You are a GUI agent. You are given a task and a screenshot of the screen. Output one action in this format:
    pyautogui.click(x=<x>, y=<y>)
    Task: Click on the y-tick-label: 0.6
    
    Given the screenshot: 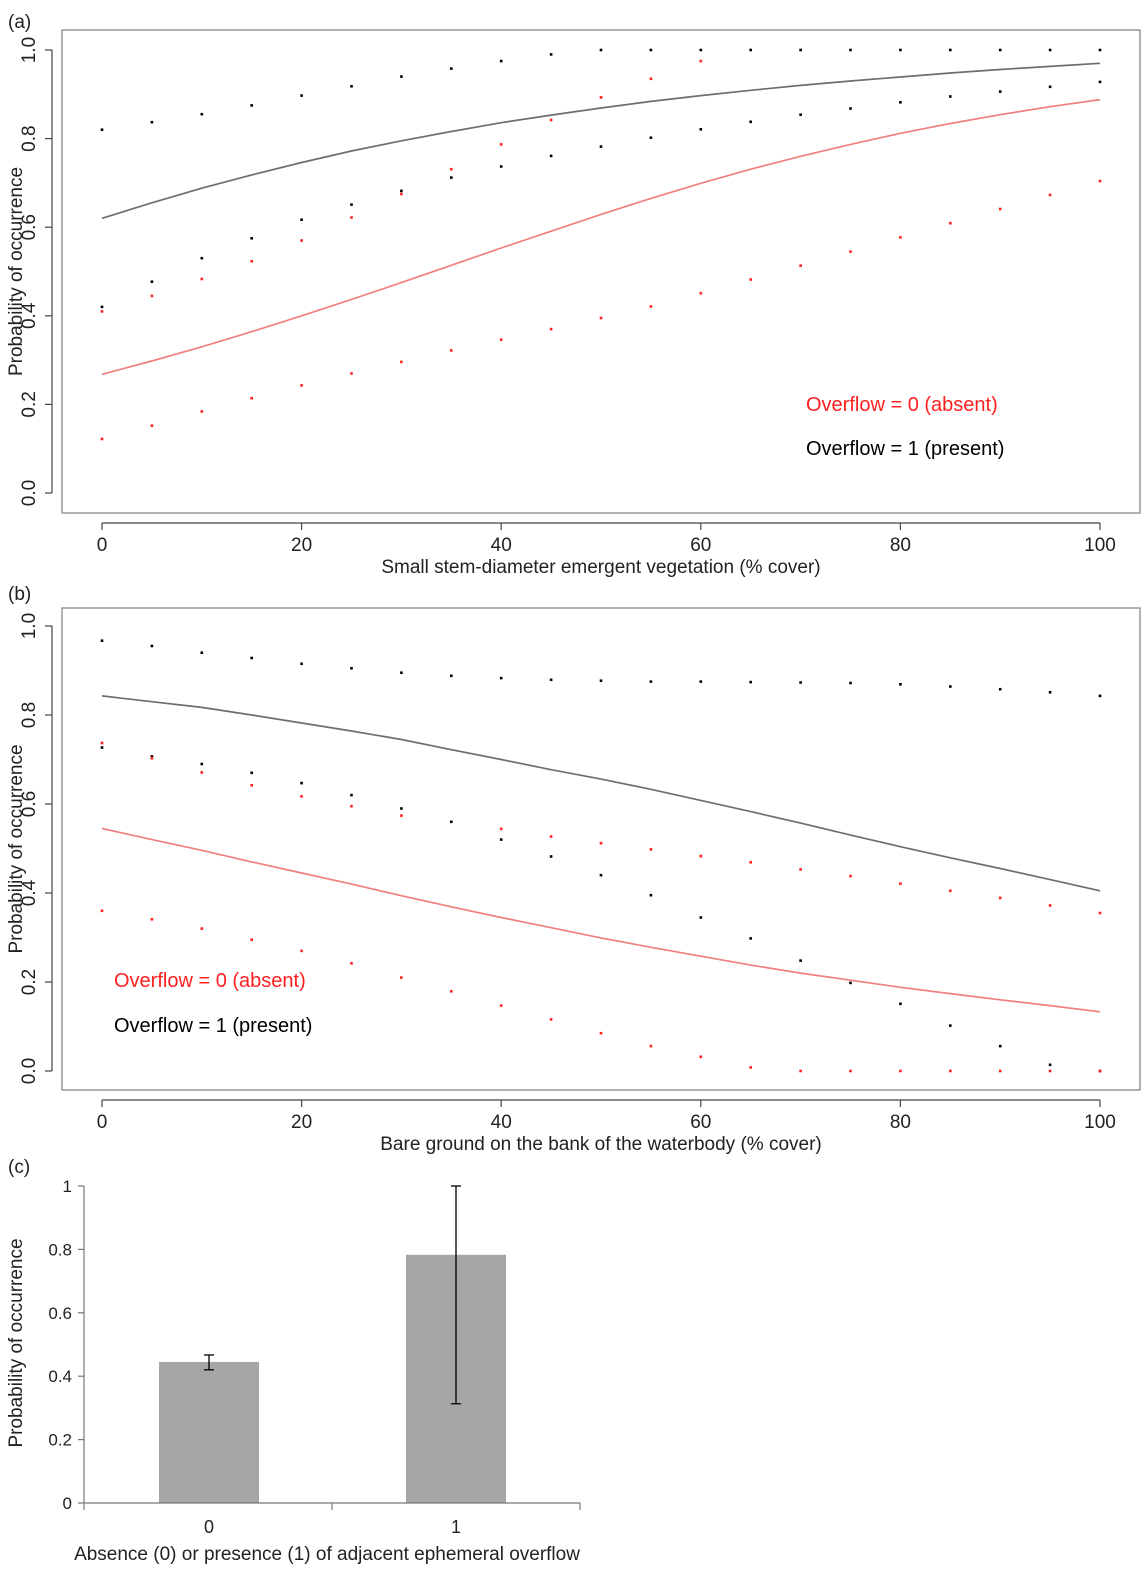 What is the action you would take?
    pyautogui.click(x=29, y=227)
    